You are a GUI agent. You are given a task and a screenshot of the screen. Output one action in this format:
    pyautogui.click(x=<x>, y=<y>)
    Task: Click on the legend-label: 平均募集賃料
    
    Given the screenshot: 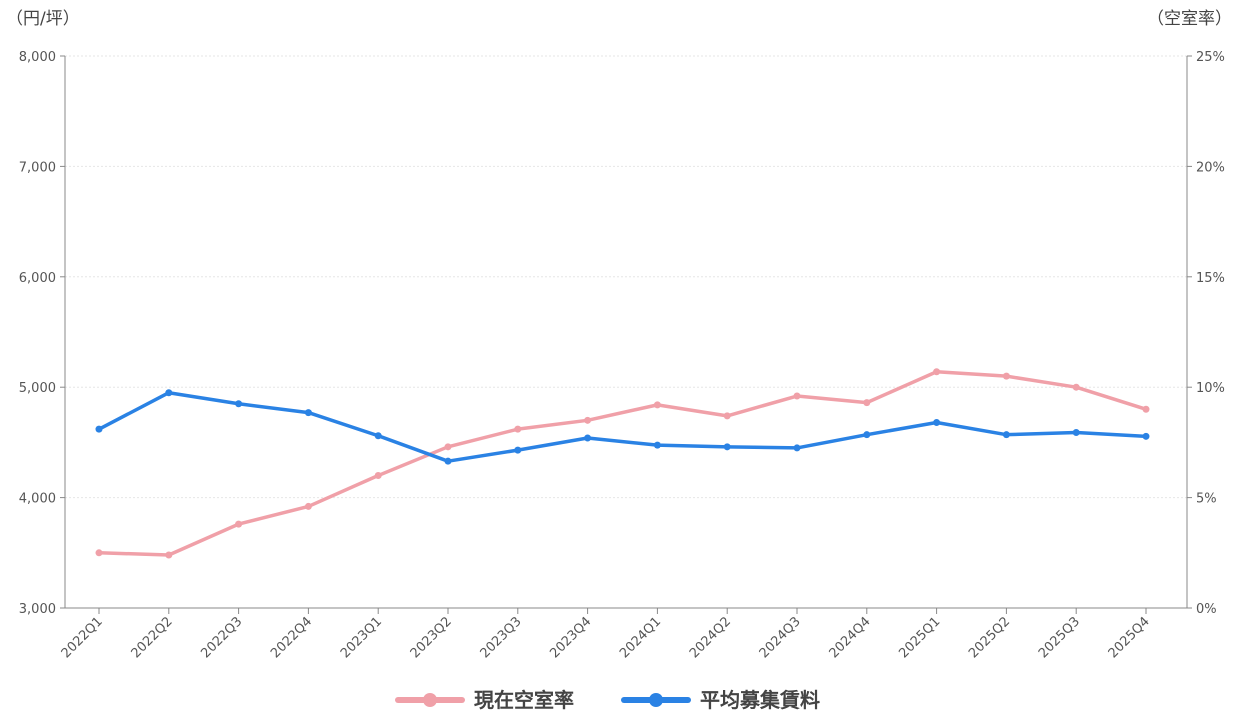 What is the action you would take?
    pyautogui.click(x=760, y=700)
    